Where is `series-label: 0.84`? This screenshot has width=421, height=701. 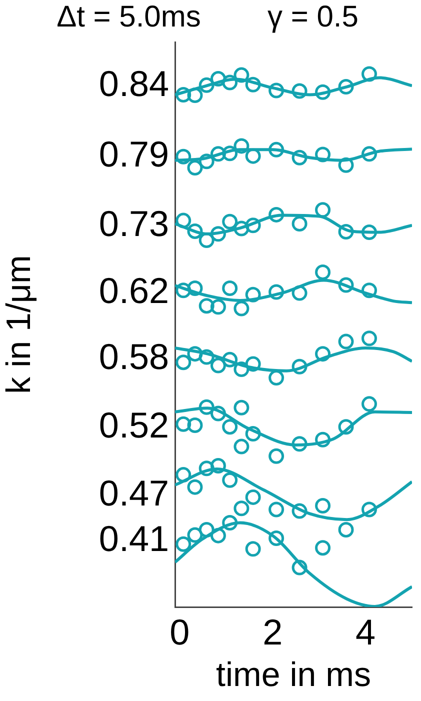
series-label: 0.84 is located at coordinates (133, 83).